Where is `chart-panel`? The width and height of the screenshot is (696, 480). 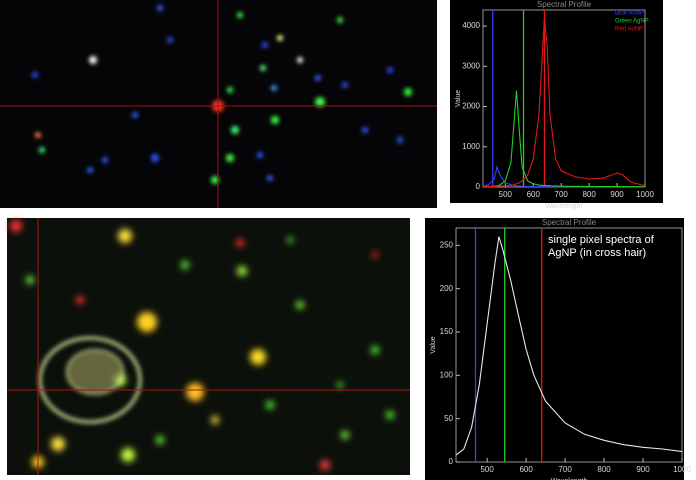 chart-panel is located at coordinates (556, 101).